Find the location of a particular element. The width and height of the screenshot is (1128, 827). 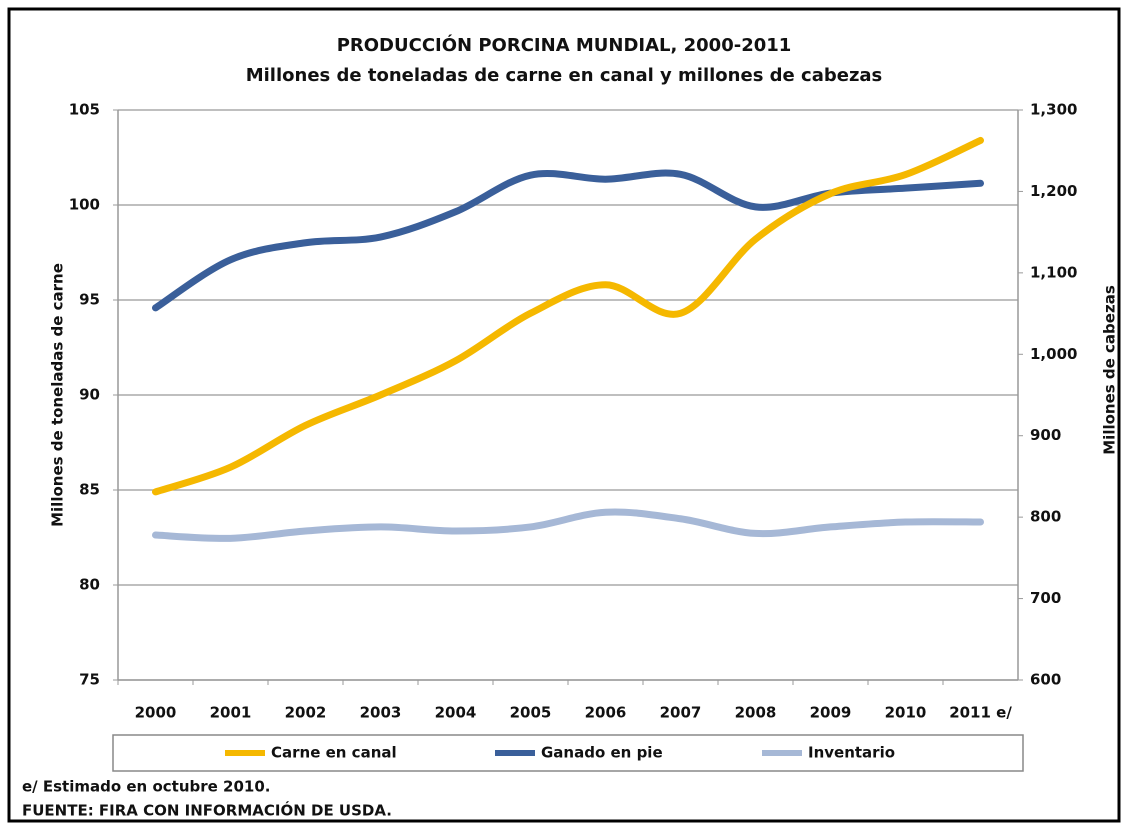

x-tick-label: 2004 is located at coordinates (456, 713).